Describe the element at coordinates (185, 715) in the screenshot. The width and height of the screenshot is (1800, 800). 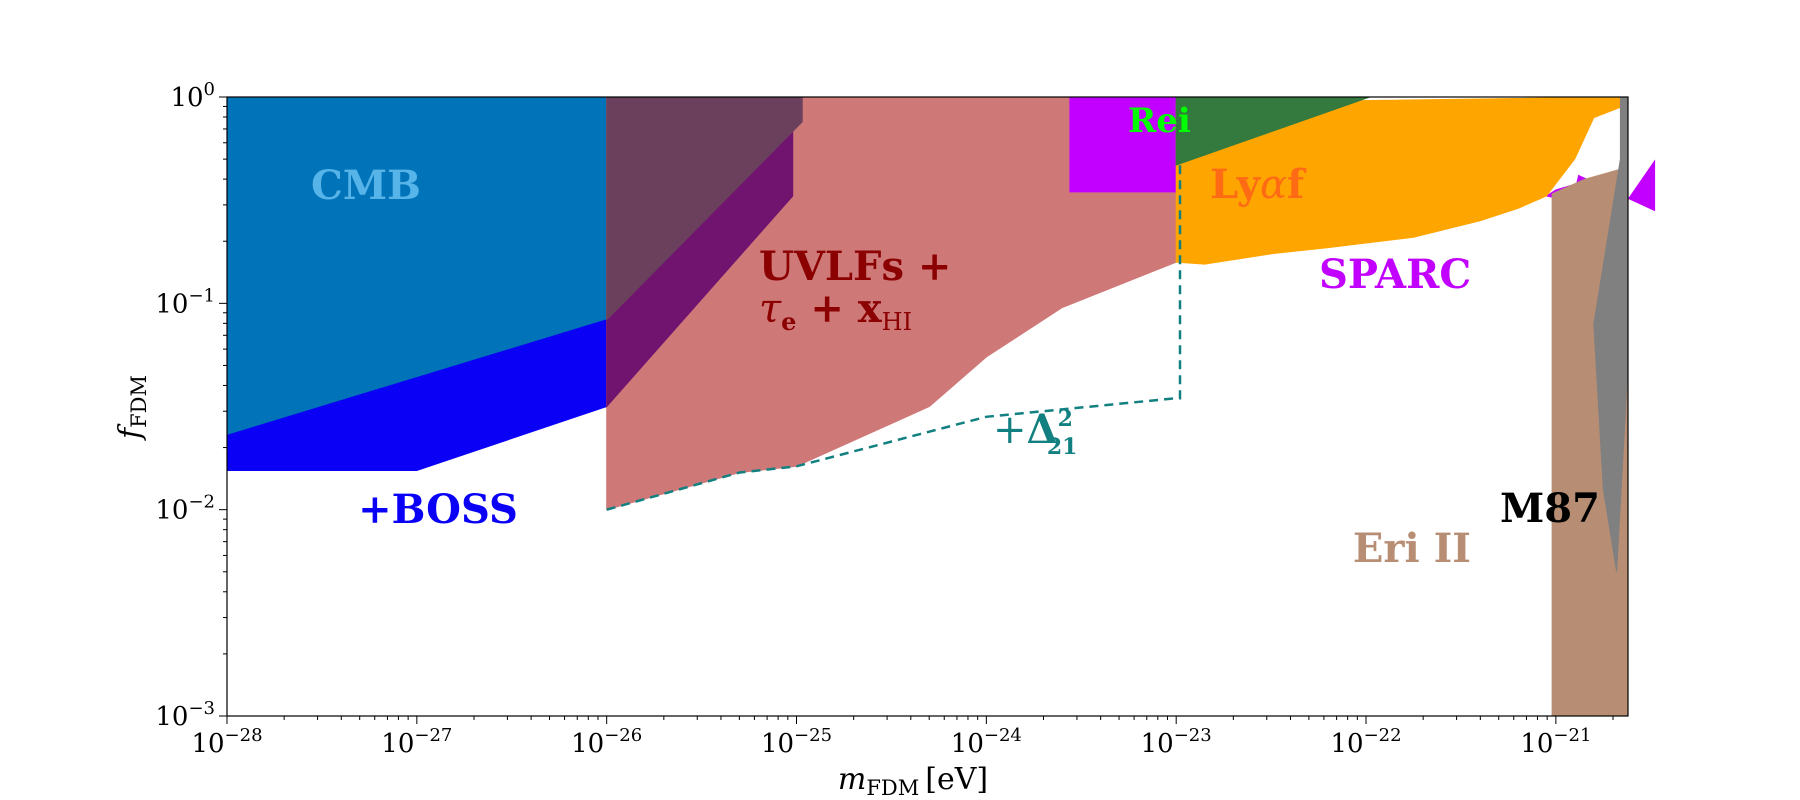
I see `y-tick-label: 10⁻³` at that location.